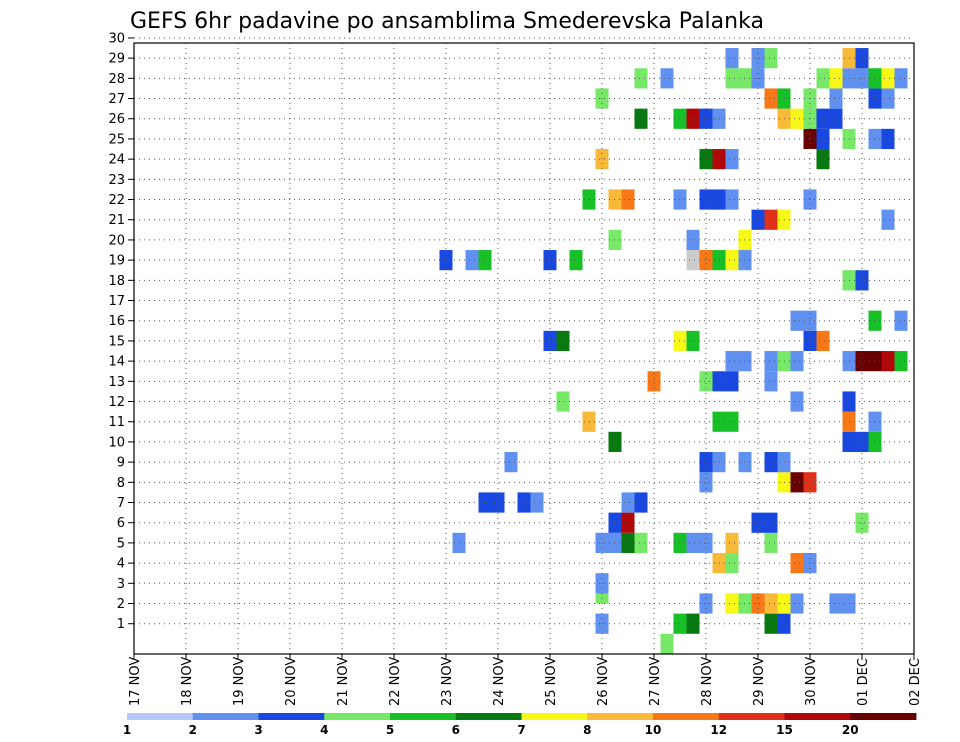 The width and height of the screenshot is (960, 742). What do you see at coordinates (653, 730) in the screenshot?
I see `legend-label: 10` at bounding box center [653, 730].